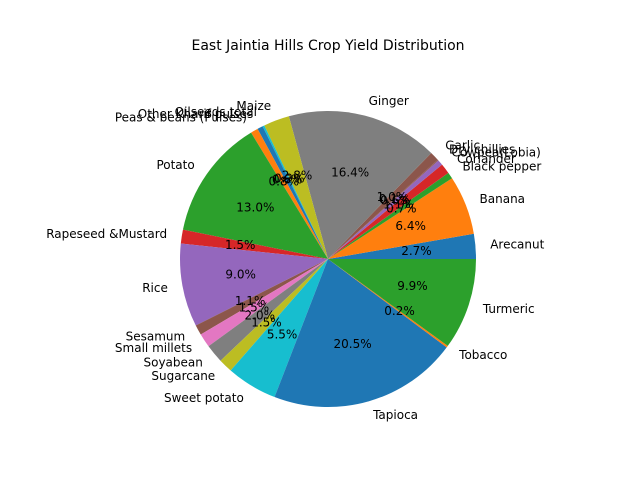 Image resolution: width=640 pixels, height=480 pixels. I want to click on slice-label-sweet-potato: Sweet potato, so click(204, 398).